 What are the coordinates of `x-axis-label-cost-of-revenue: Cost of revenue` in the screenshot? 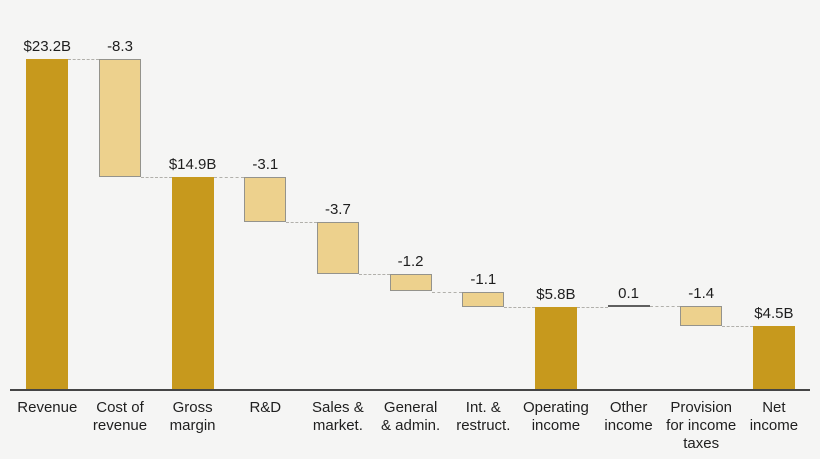 It's located at (120, 416).